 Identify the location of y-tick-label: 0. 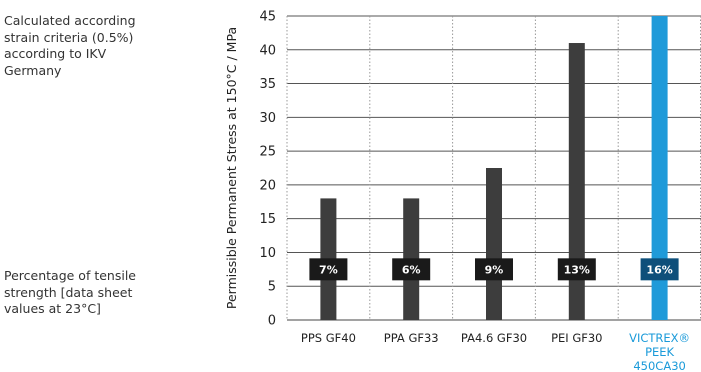
(272, 321).